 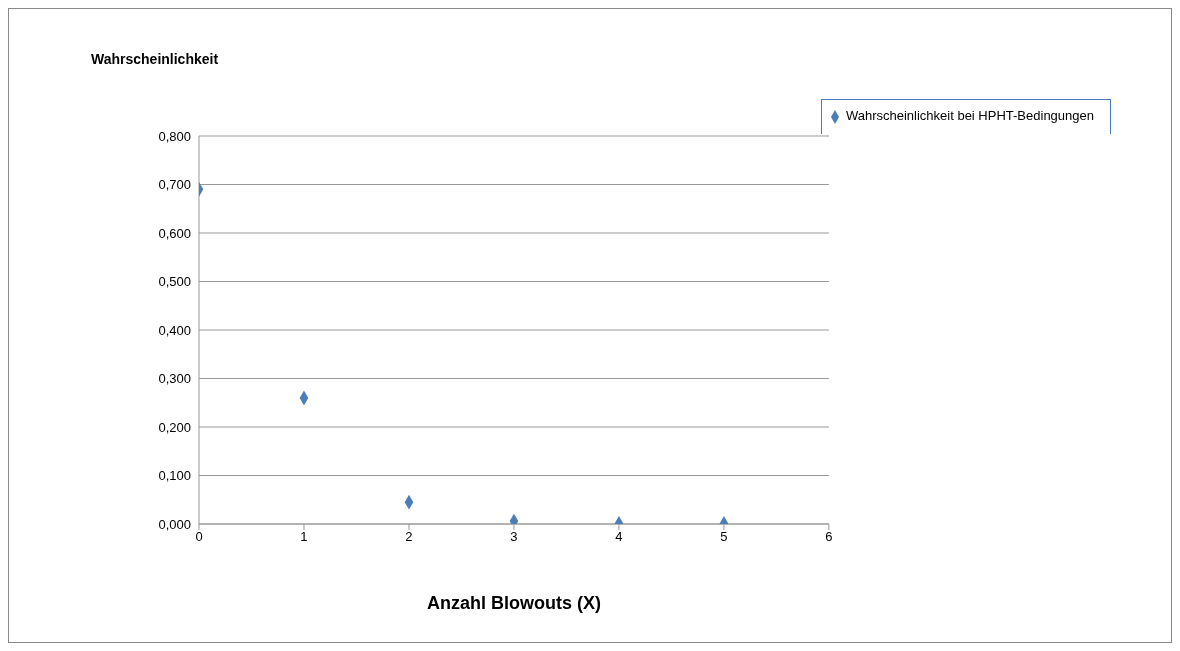 What do you see at coordinates (969, 115) in the screenshot?
I see `legend-label: Wahrscheinlichkeit bei HPHT-Bedingungen` at bounding box center [969, 115].